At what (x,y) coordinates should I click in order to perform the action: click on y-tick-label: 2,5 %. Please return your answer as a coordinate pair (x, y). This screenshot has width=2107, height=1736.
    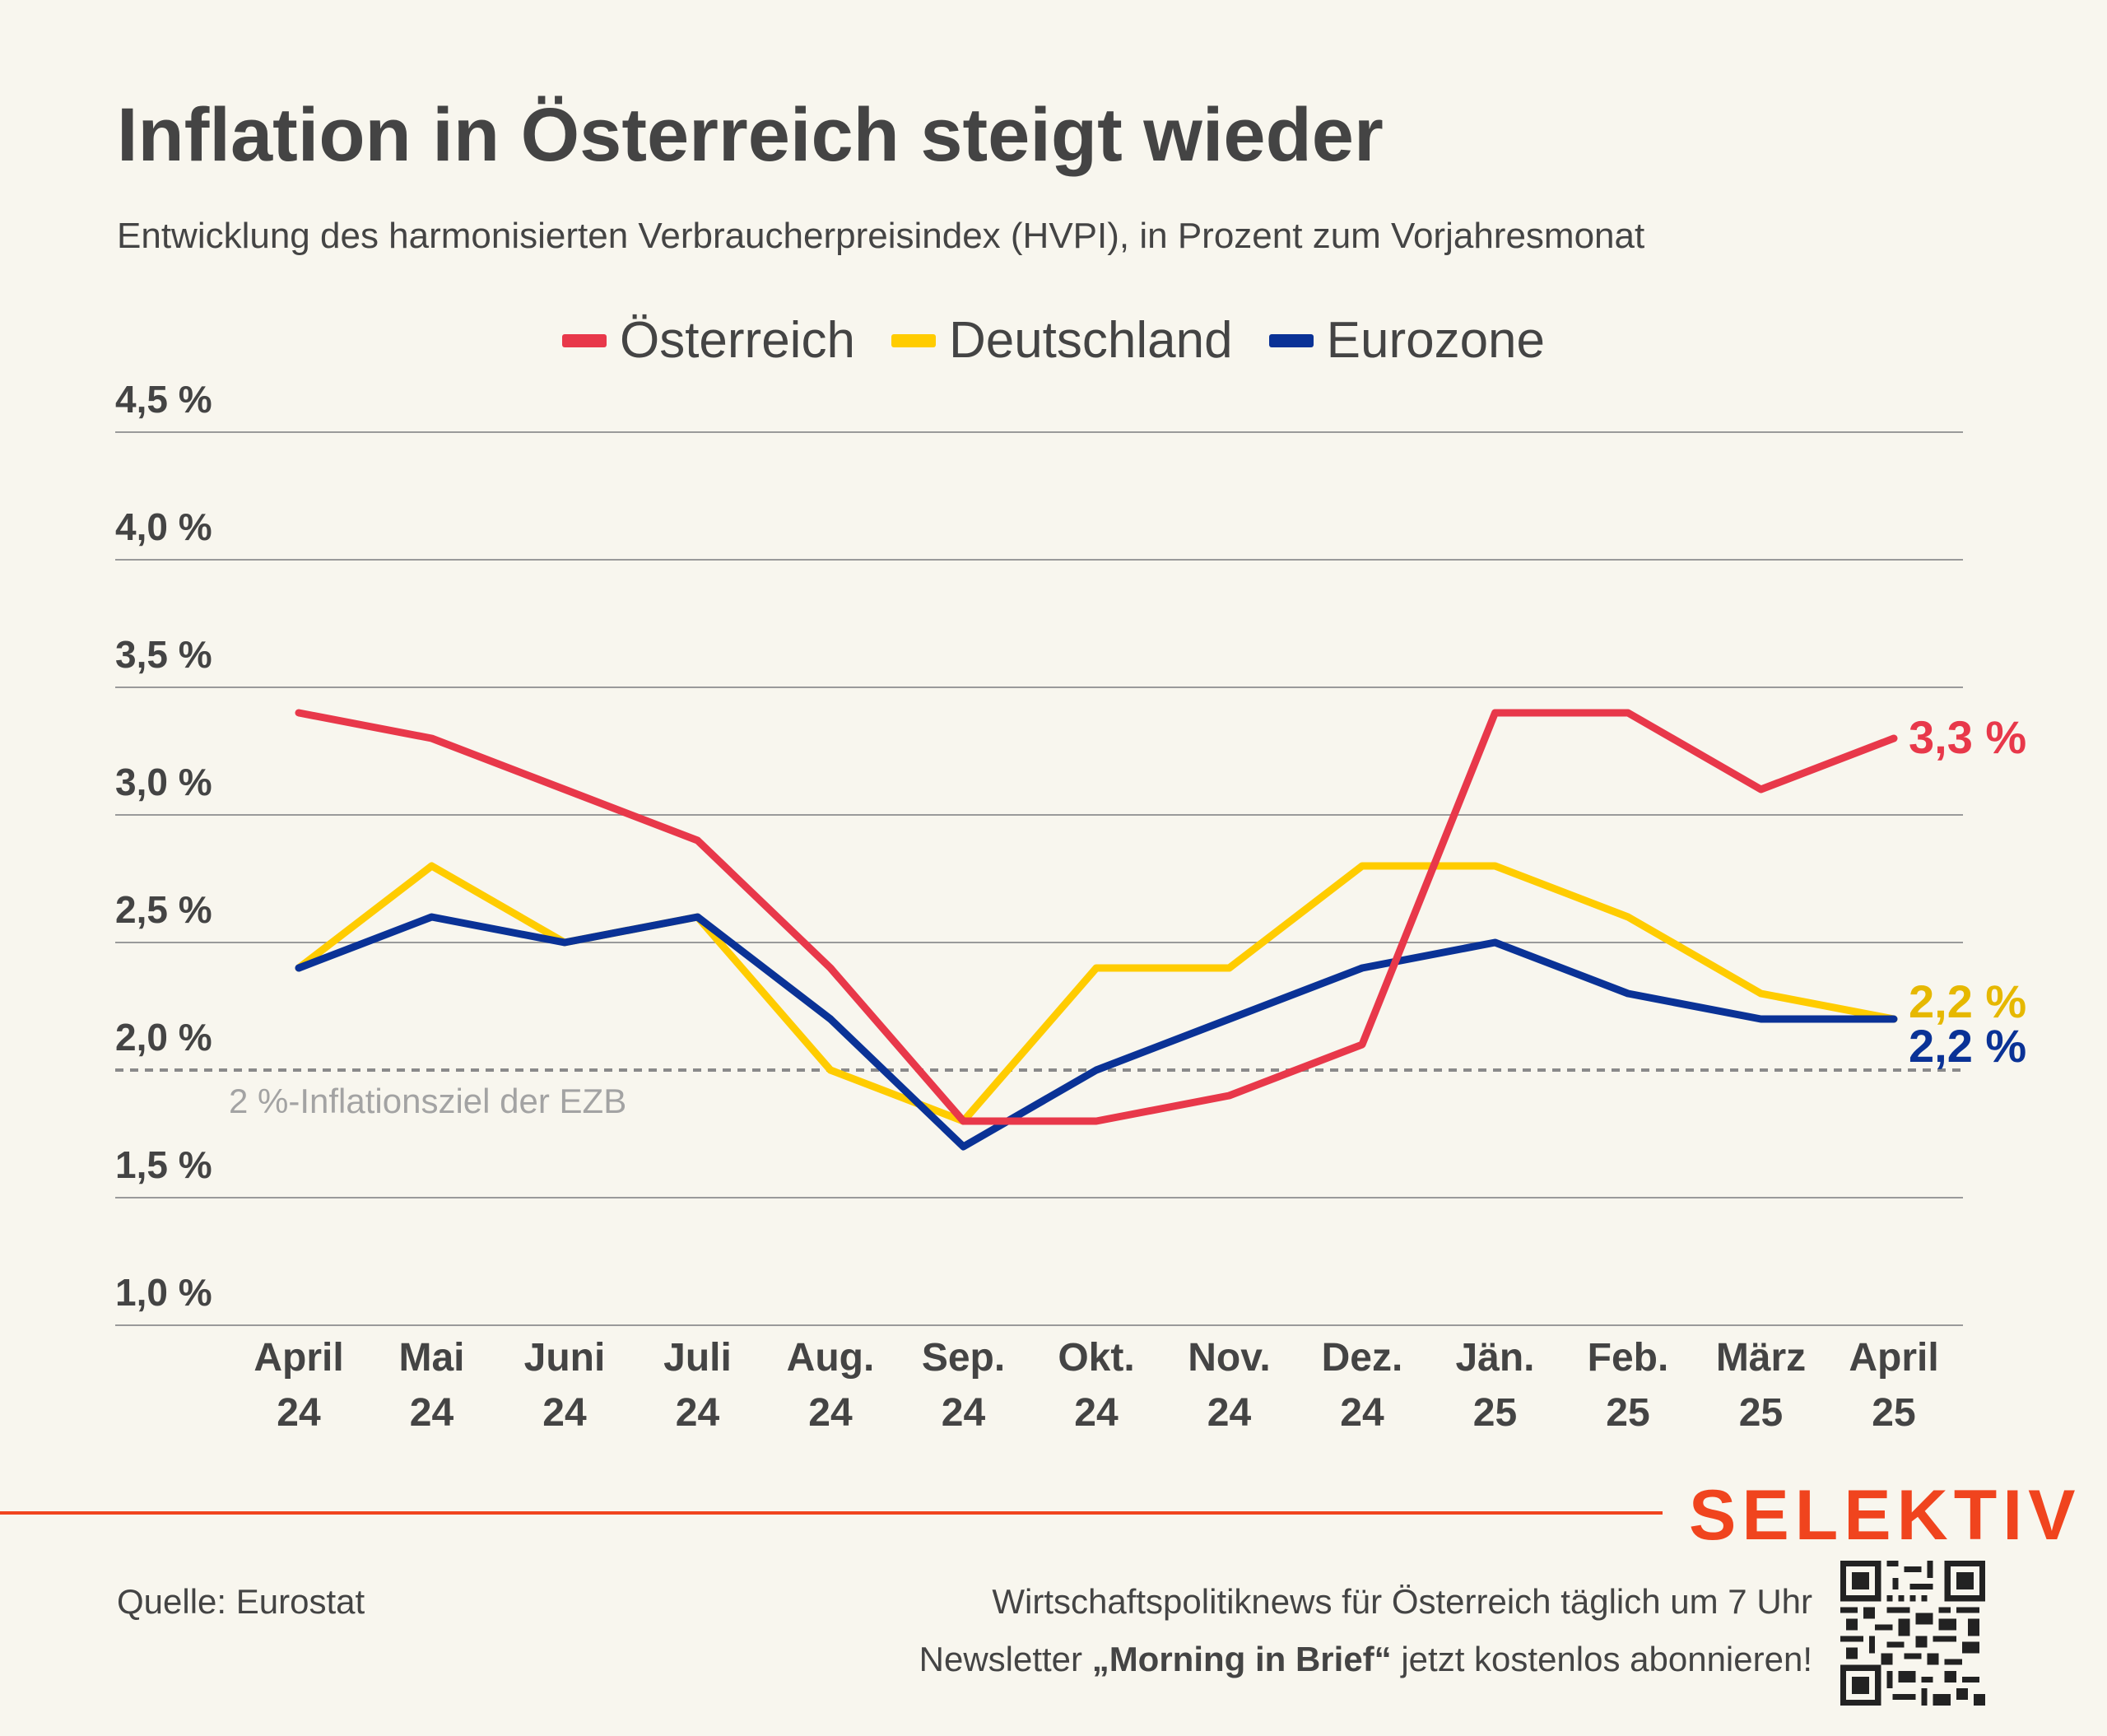
    Looking at the image, I should click on (163, 910).